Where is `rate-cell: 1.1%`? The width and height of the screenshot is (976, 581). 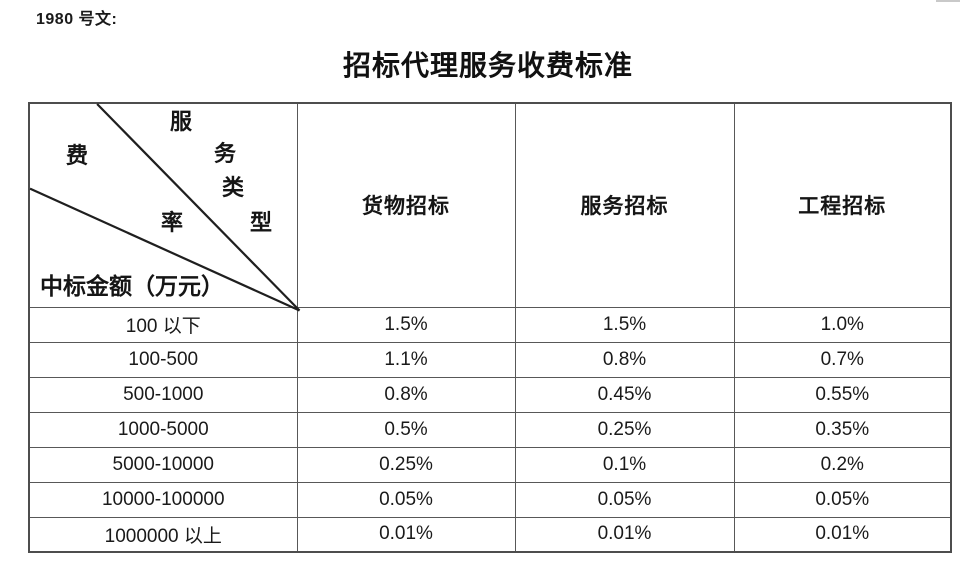
rate-cell: 1.1% is located at coordinates (406, 359).